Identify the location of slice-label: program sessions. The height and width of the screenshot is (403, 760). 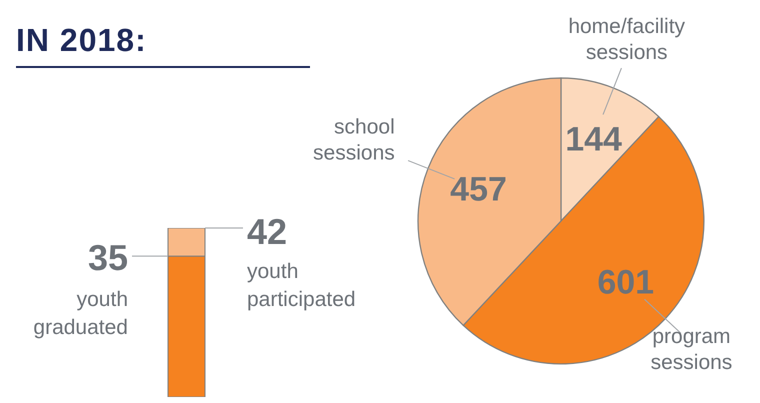
(691, 349).